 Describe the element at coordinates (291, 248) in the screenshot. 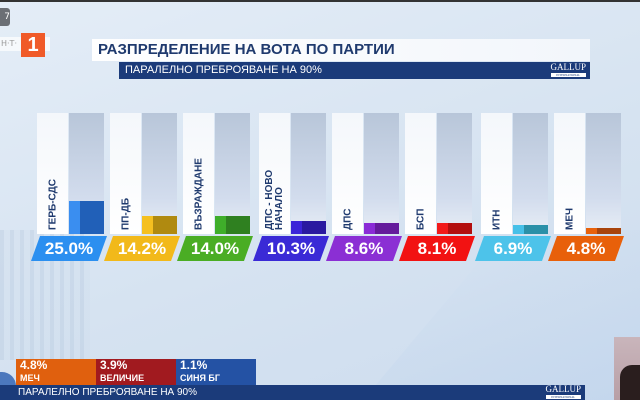

I see `vote-percentage: 10.3%` at that location.